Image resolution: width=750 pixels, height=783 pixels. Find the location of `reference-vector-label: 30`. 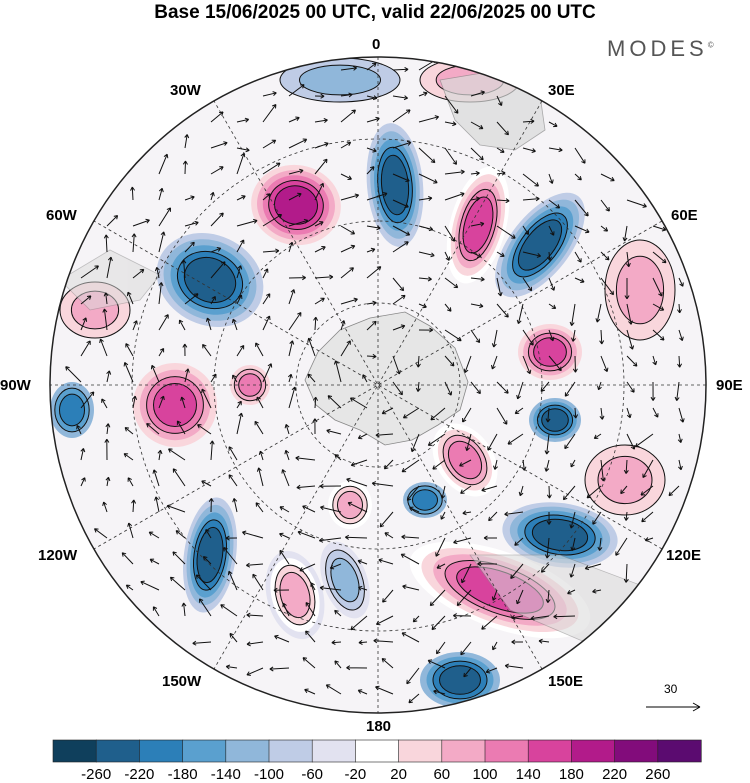

reference-vector-label: 30 is located at coordinates (671, 689).